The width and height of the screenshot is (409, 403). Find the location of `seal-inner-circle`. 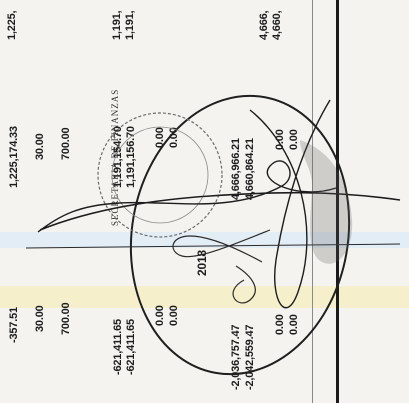

seal-inner-circle is located at coordinates (160, 175).